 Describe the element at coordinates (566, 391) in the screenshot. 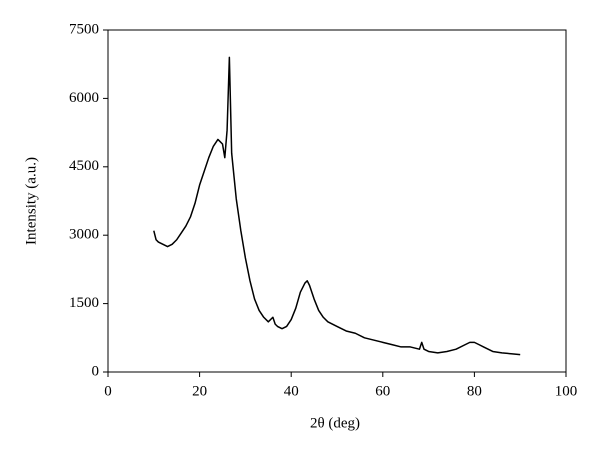

I see `x-tick-label: 100` at that location.